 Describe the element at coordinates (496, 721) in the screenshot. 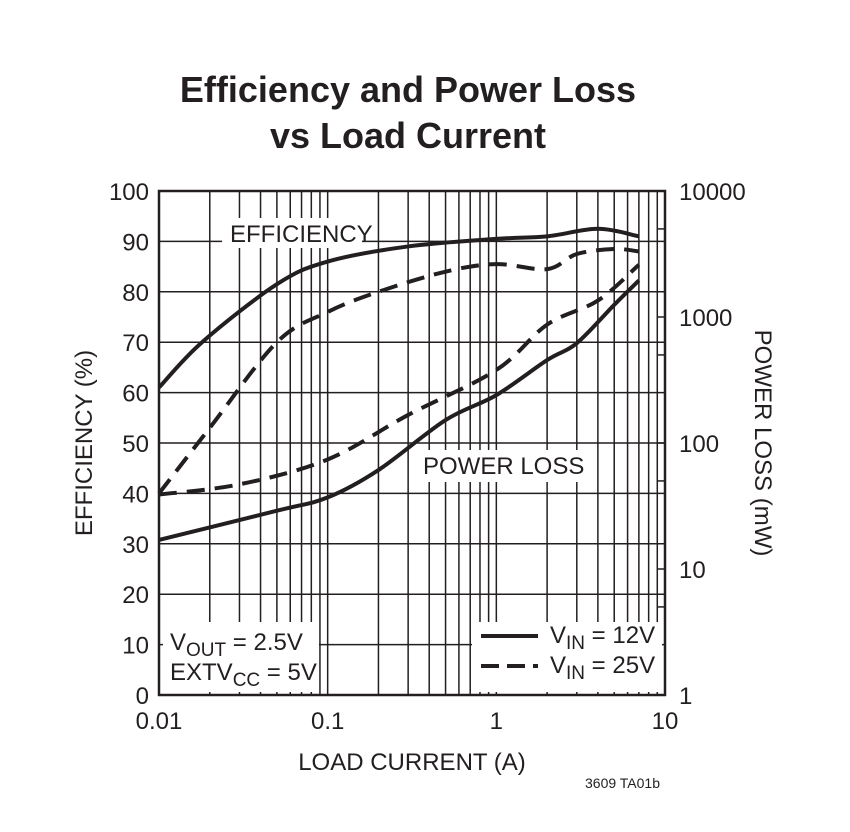

I see `x-tick-label: 1` at that location.